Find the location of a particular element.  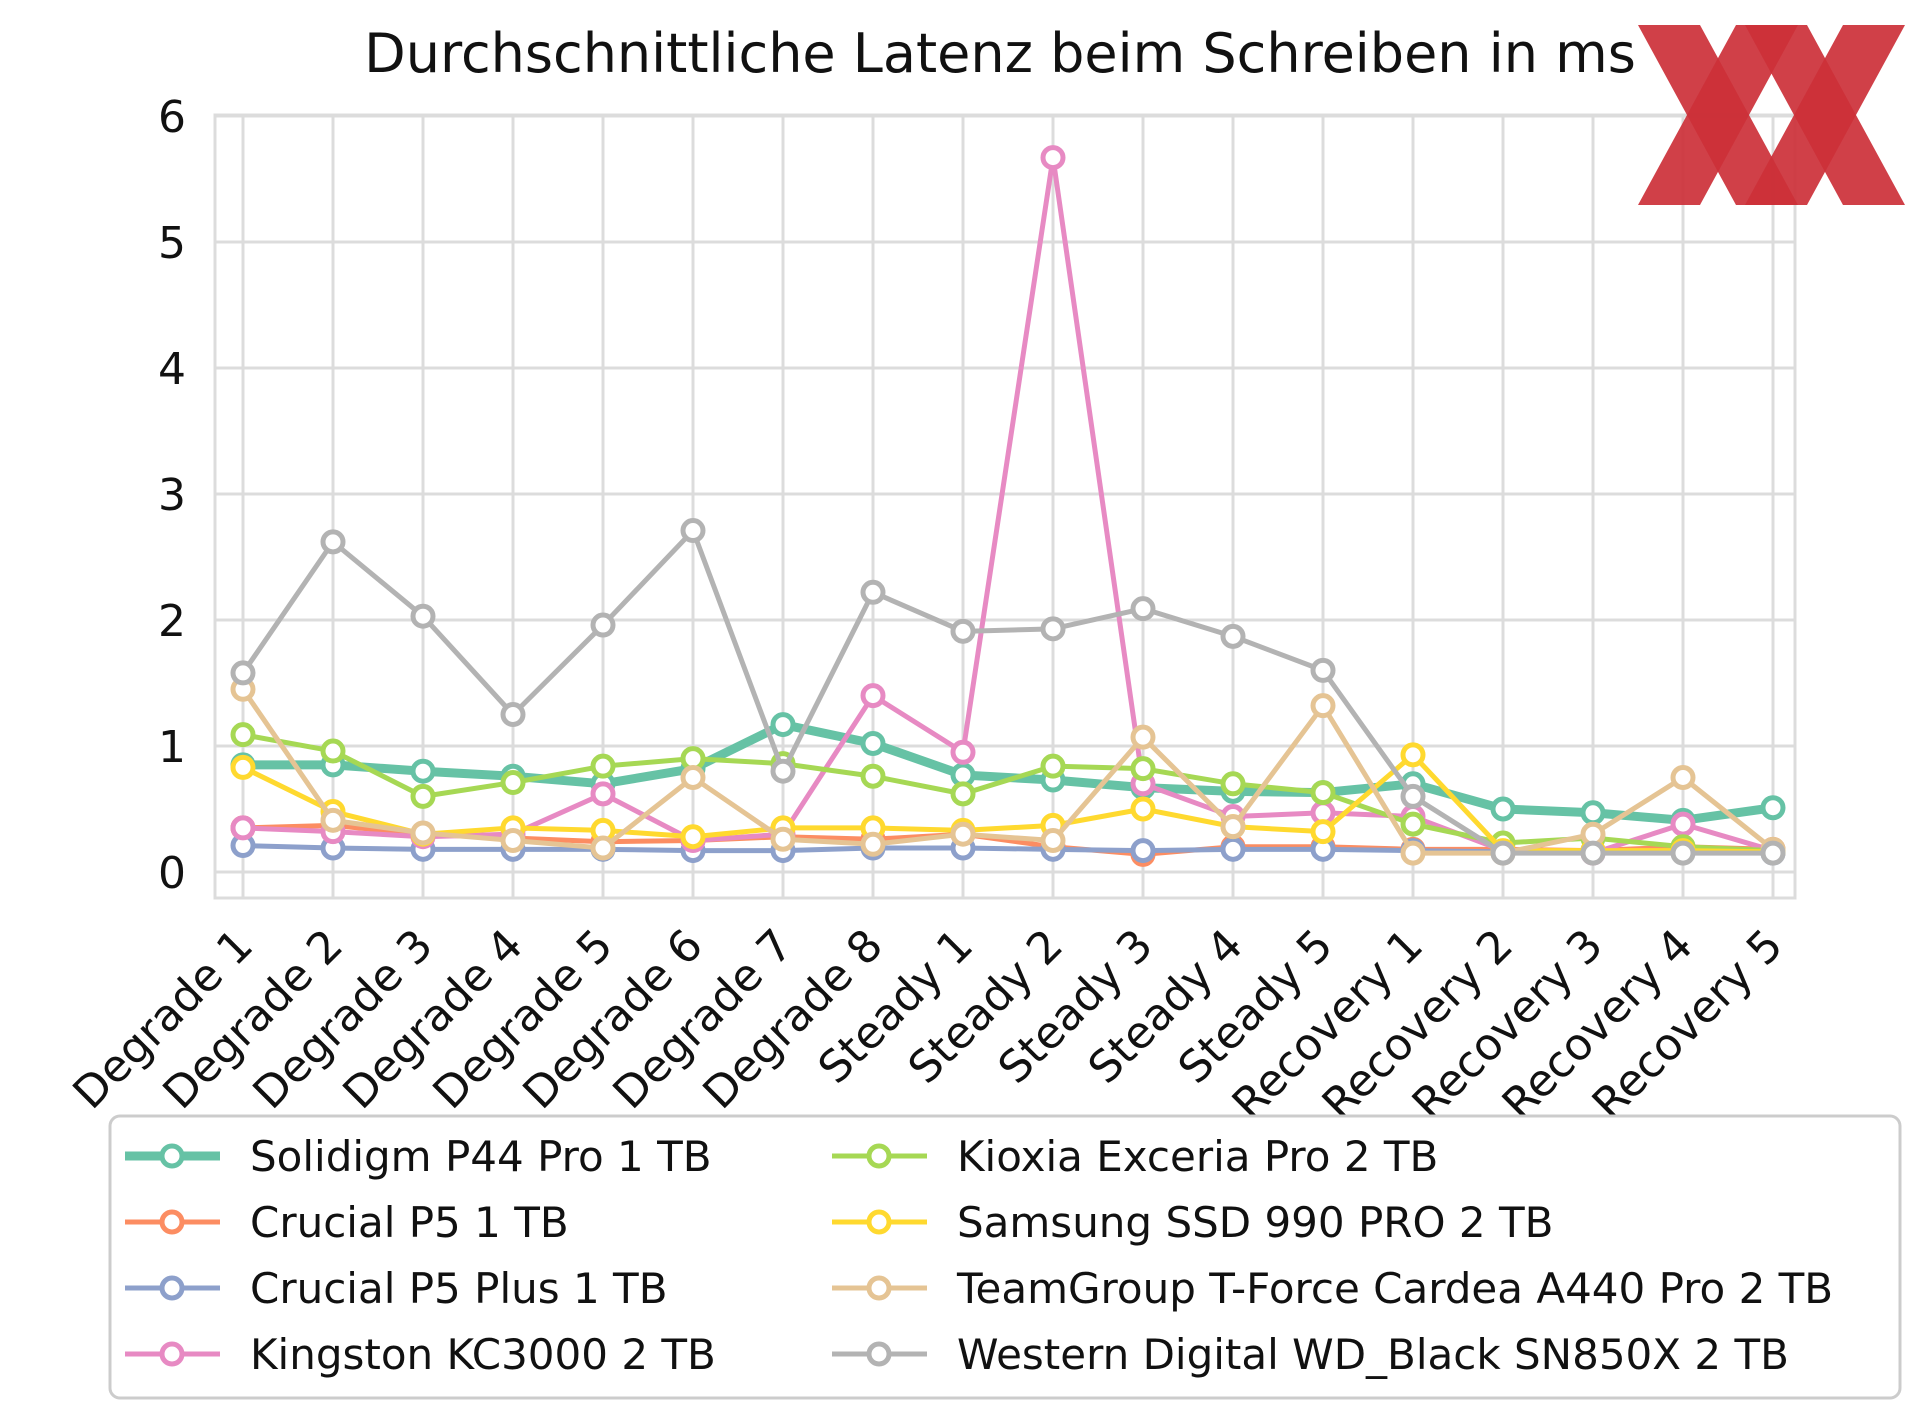

legend-label: Western Digital WD_Black SN850X 2 TB is located at coordinates (1373, 1354).